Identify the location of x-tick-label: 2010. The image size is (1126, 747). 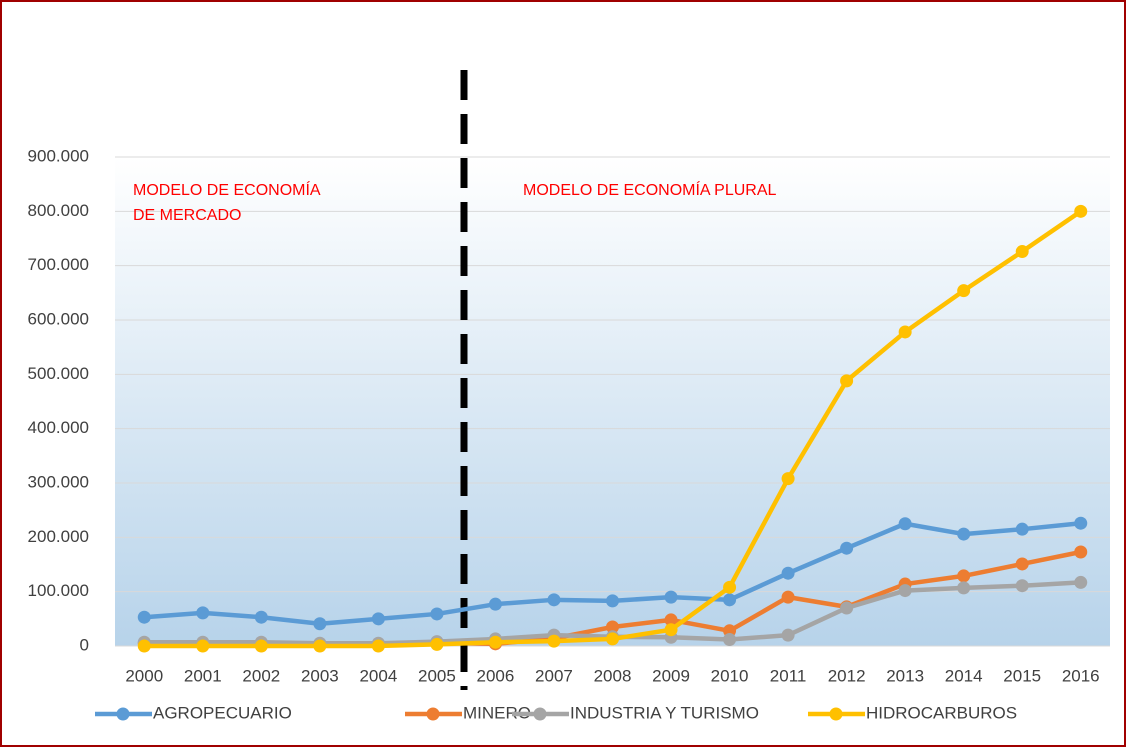
(730, 675).